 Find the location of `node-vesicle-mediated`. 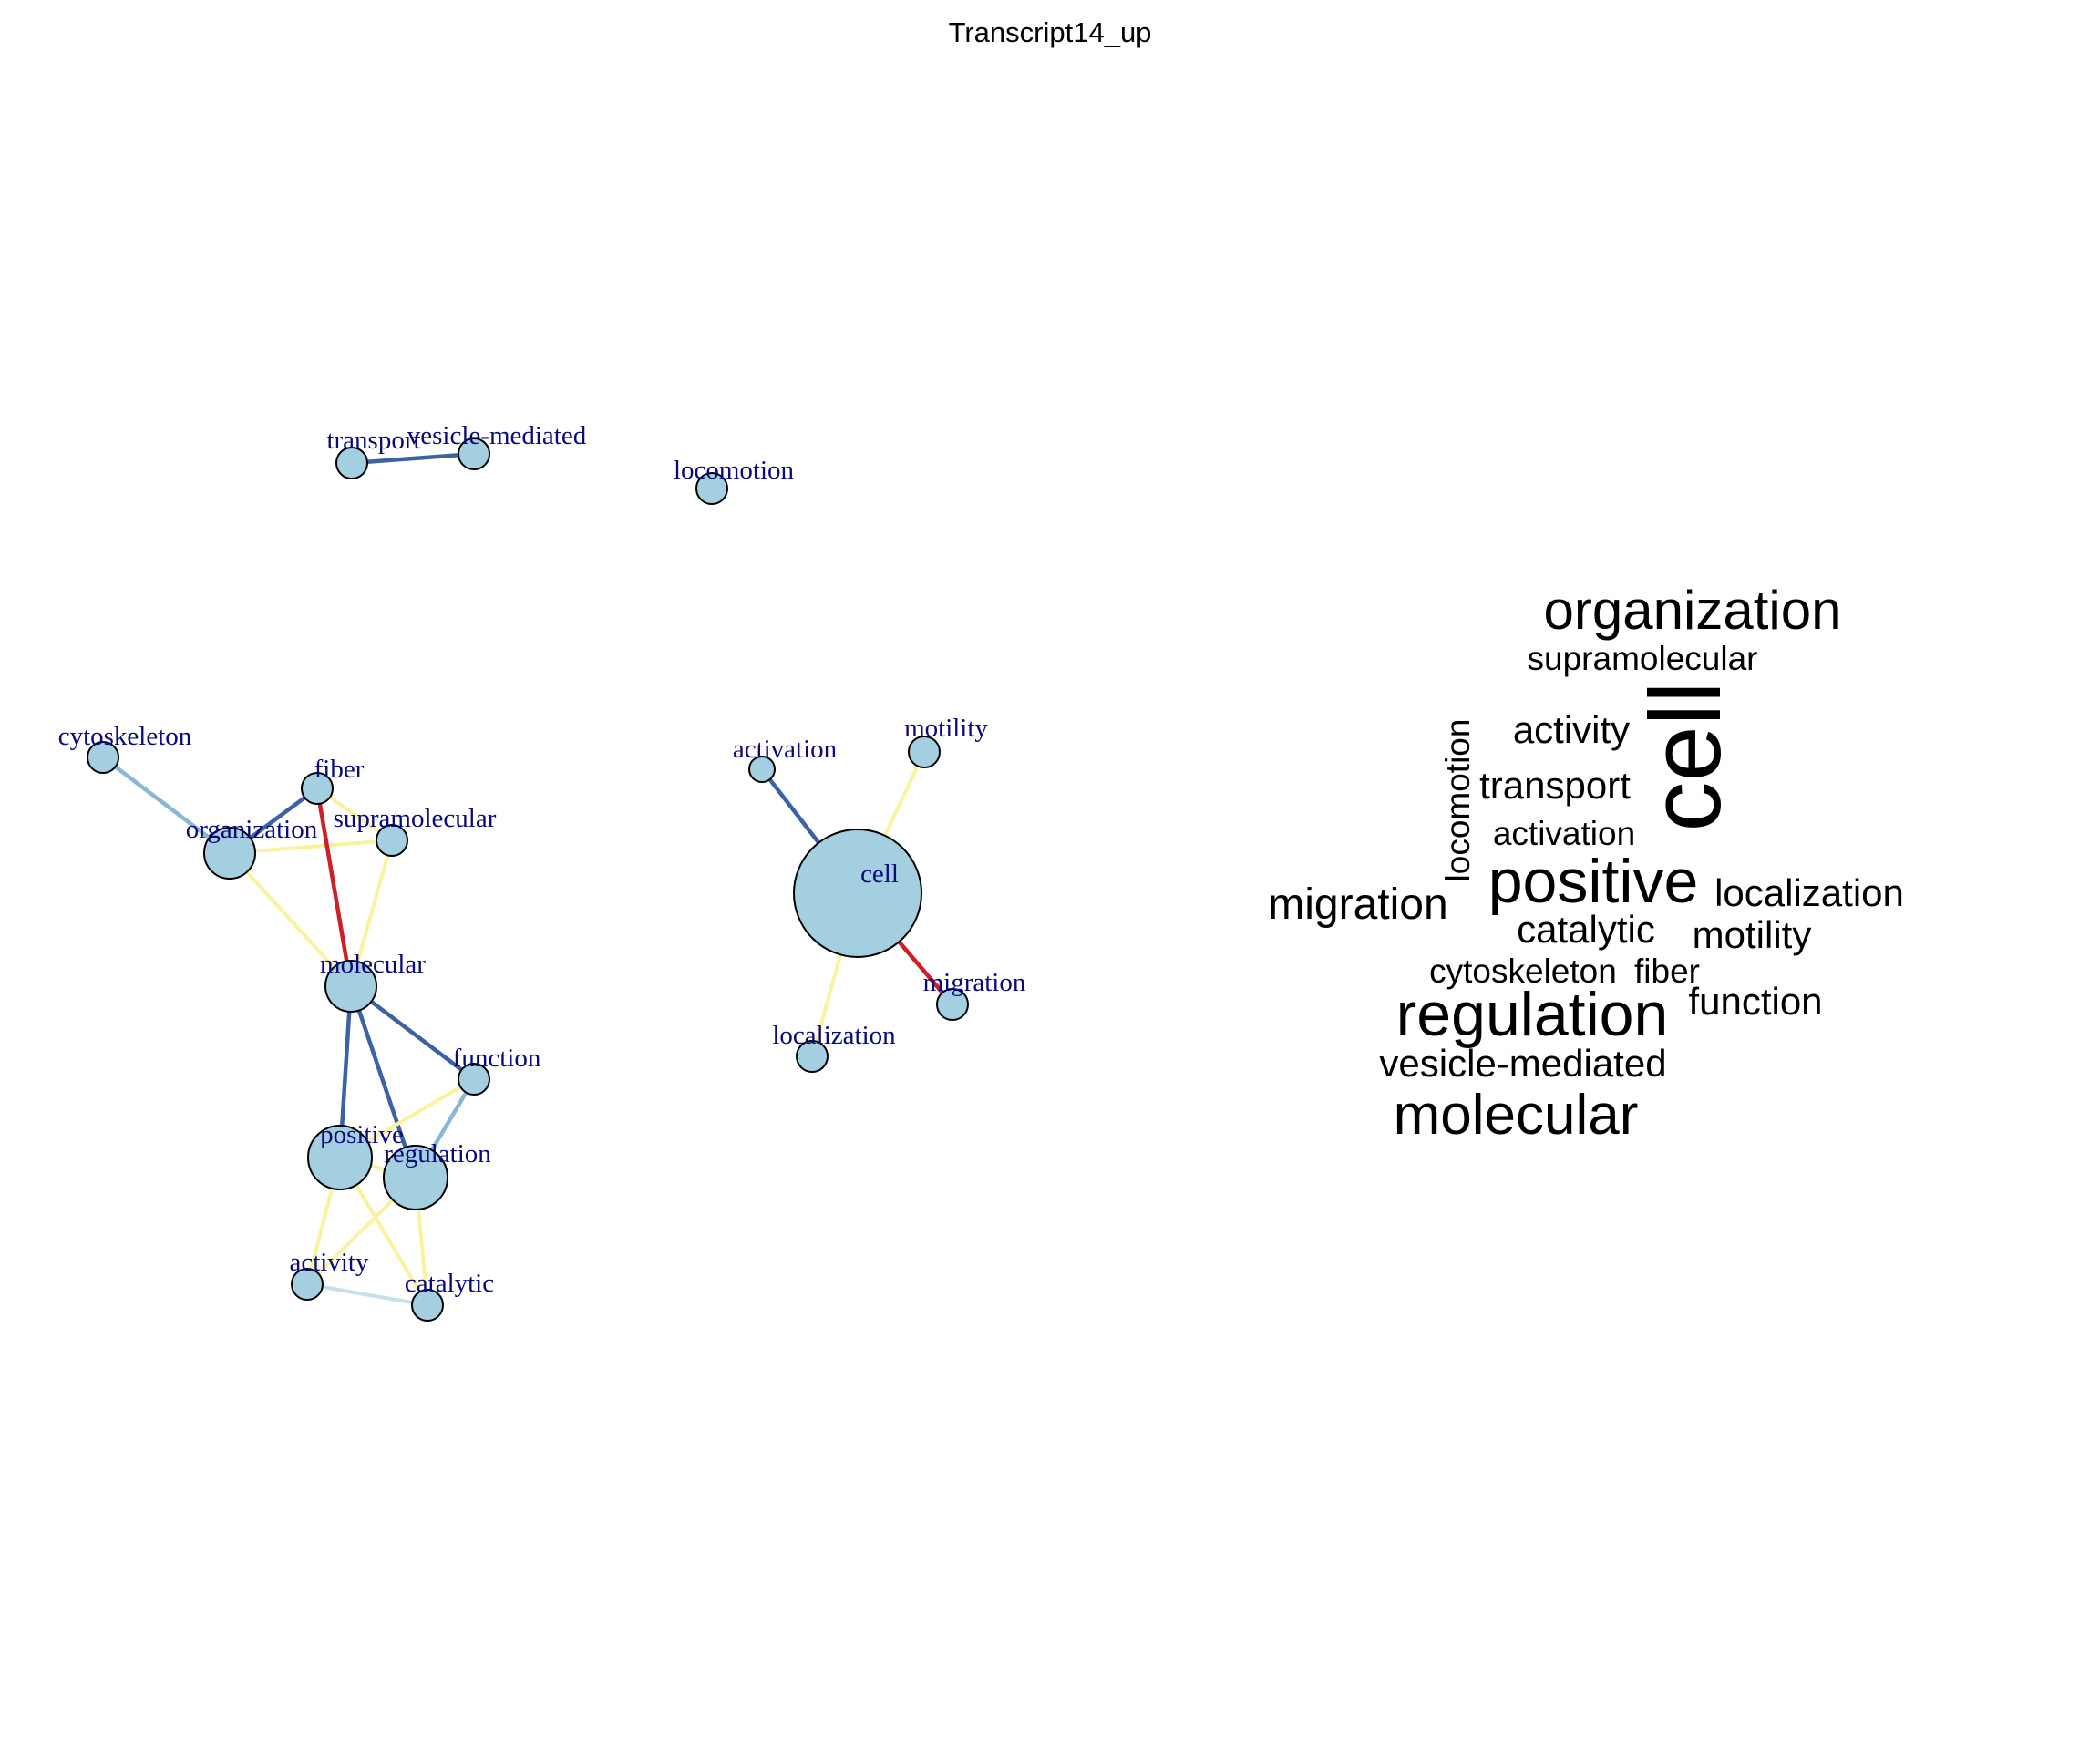

node-vesicle-mediated is located at coordinates (474, 454).